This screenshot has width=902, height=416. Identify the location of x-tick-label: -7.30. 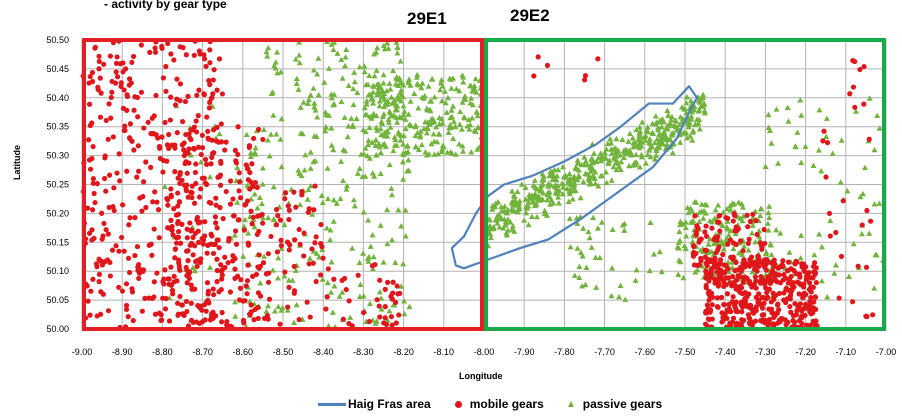
(765, 352).